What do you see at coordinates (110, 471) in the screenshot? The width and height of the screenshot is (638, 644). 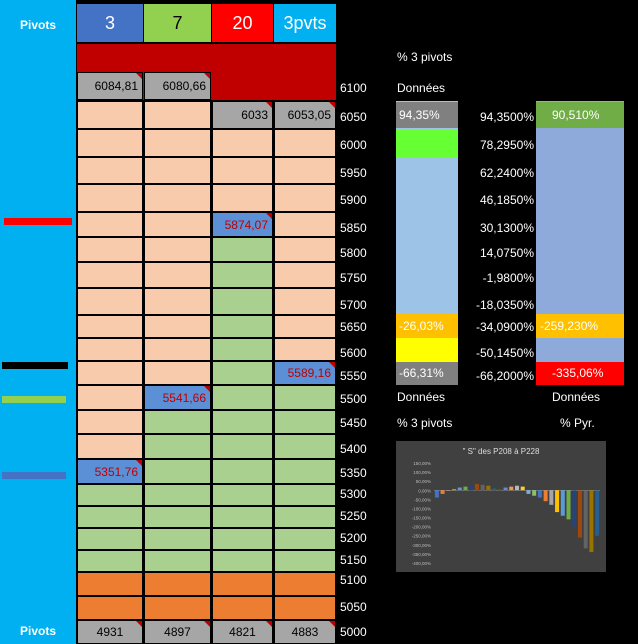 I see `cell-c1-5350: 5351,76` at bounding box center [110, 471].